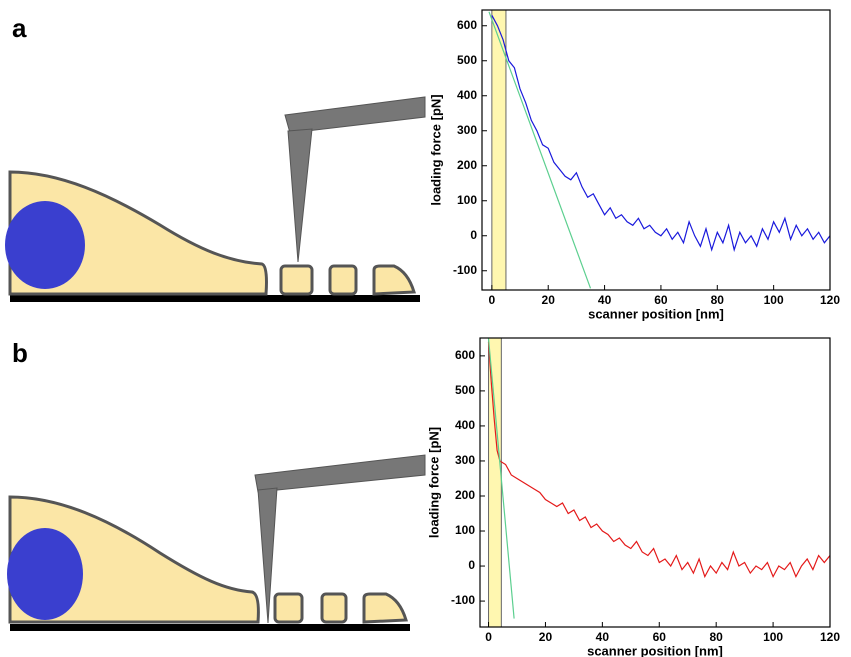 Image resolution: width=851 pixels, height=657 pixels. I want to click on panel-label: a, so click(19, 28).